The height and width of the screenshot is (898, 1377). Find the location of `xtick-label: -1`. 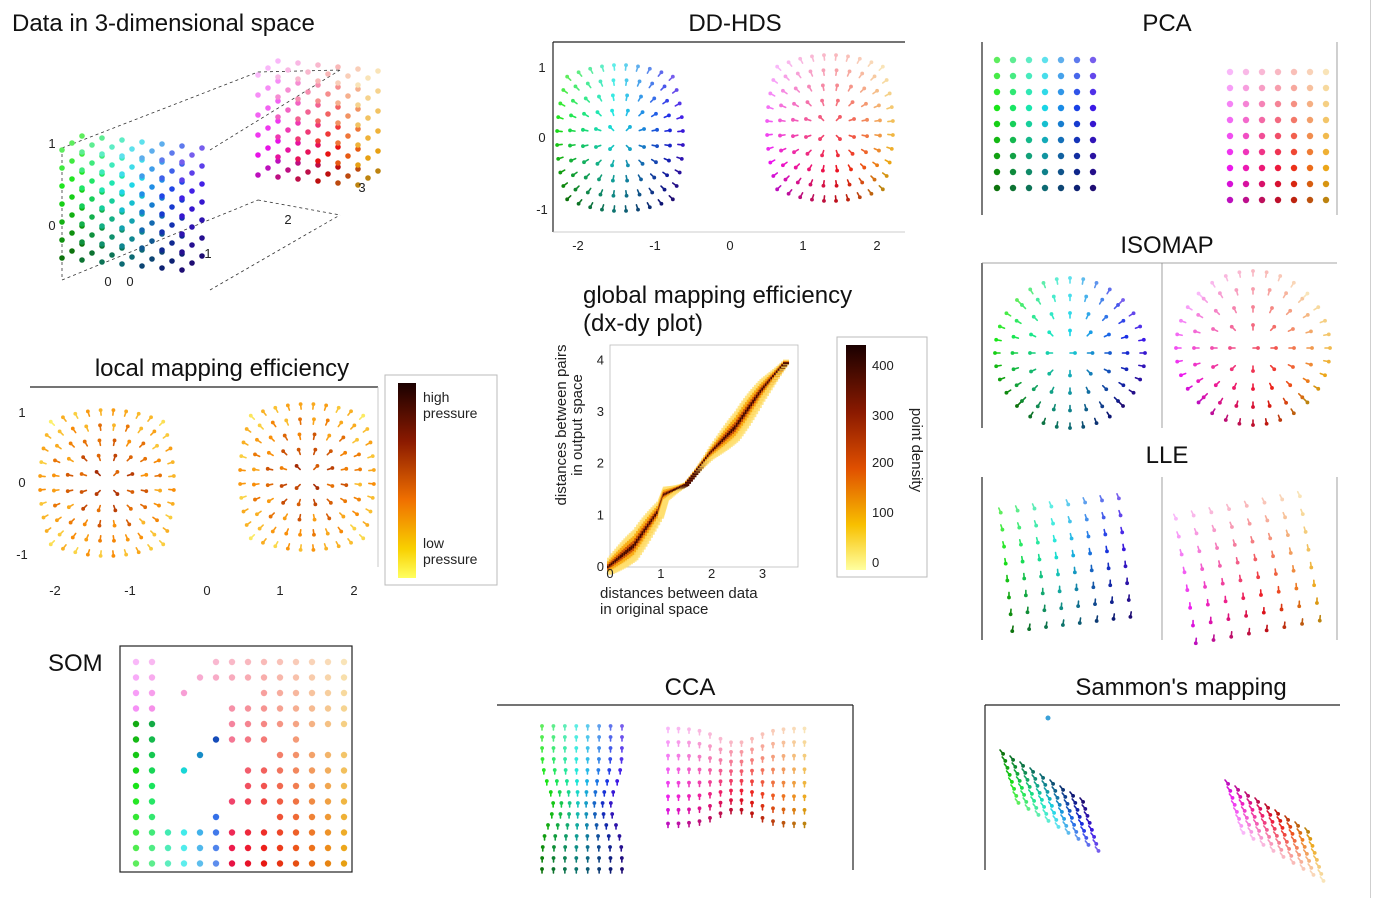

xtick-label: -1 is located at coordinates (655, 245).